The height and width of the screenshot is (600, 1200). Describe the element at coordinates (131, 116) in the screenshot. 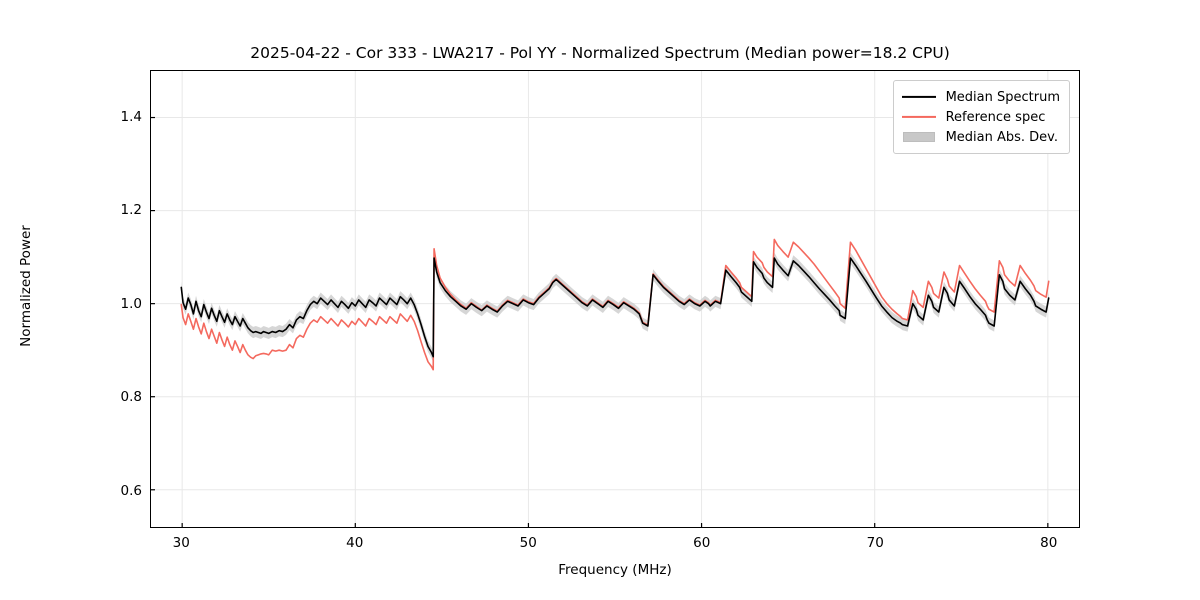

I see `y-tick-label: 1.4` at that location.